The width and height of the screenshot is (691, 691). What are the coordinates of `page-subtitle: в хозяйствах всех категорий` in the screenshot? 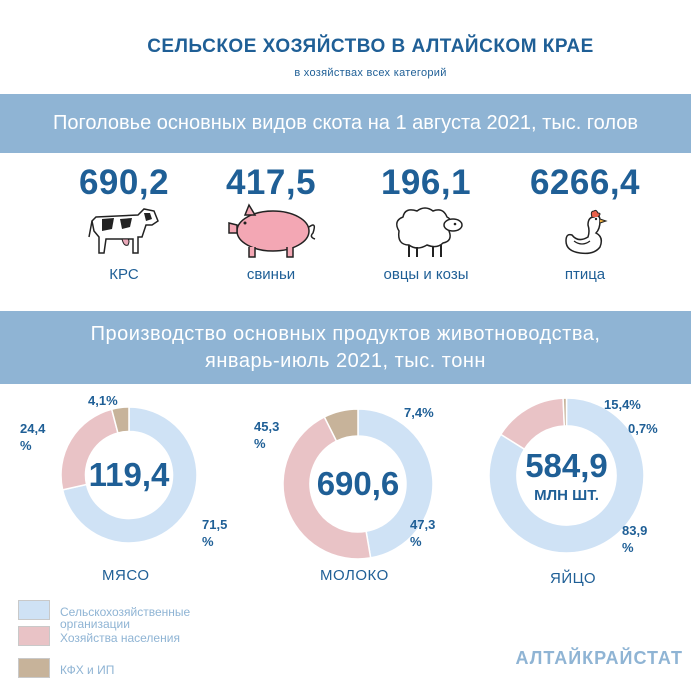 It's located at (370, 73).